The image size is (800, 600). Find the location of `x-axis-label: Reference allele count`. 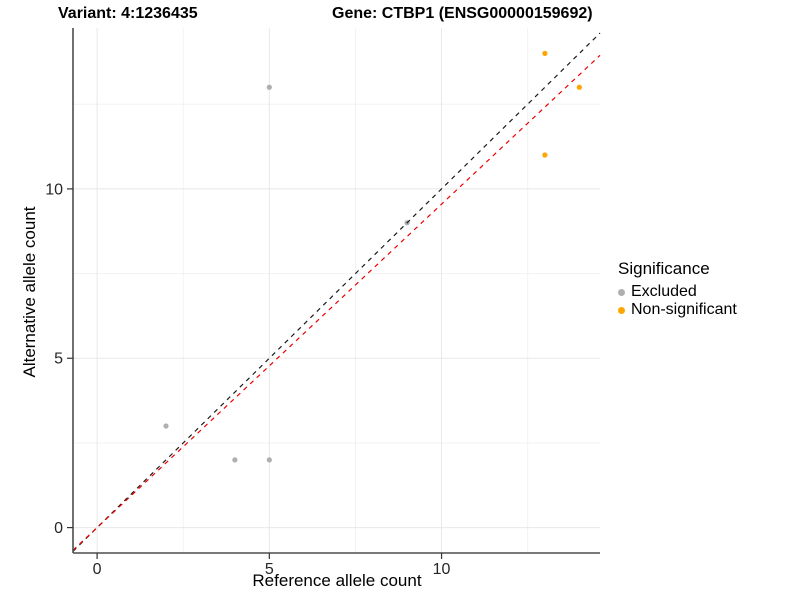

x-axis-label: Reference allele count is located at coordinates (337, 580).